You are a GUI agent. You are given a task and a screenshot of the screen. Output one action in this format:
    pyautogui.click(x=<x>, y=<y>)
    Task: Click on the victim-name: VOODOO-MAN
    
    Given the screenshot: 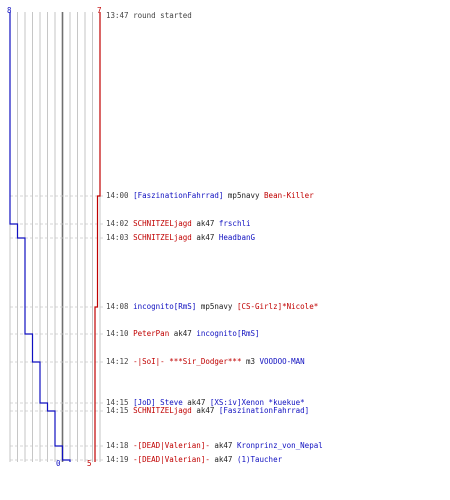 What is the action you would take?
    pyautogui.click(x=282, y=361)
    